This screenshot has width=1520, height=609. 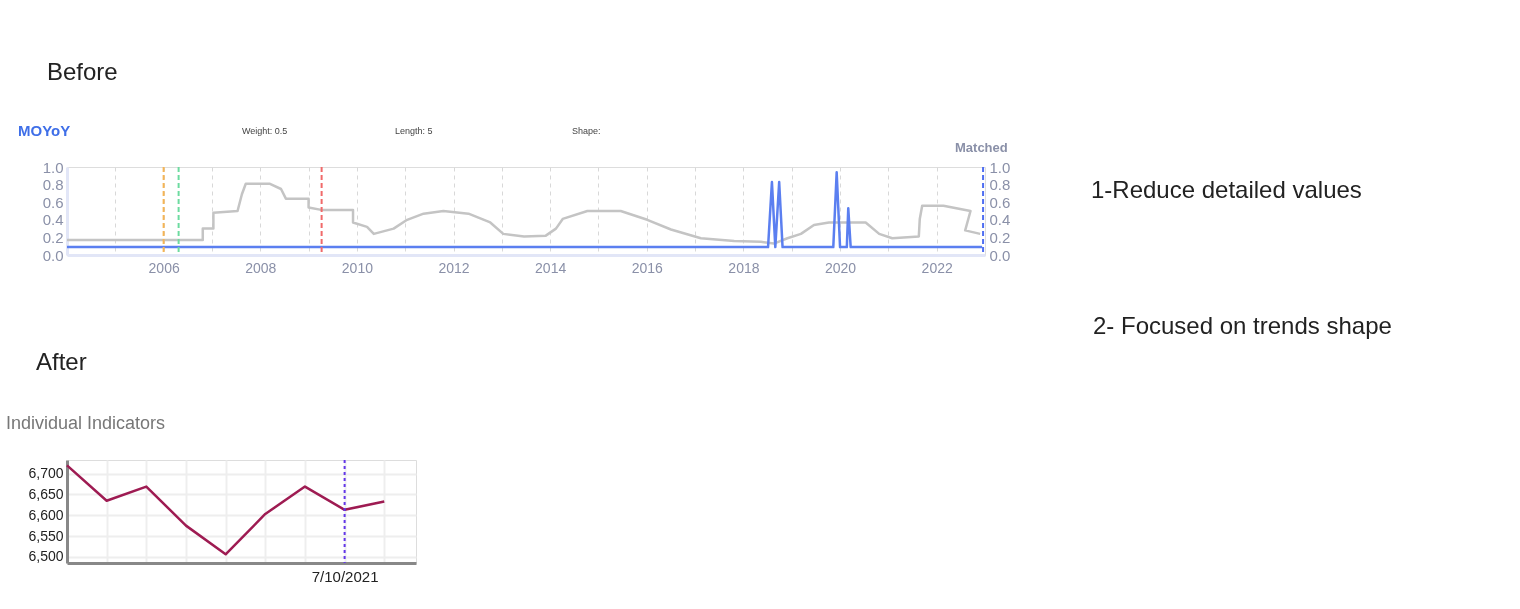 I want to click on y2-tick-label: 0.8, so click(x=1000, y=185).